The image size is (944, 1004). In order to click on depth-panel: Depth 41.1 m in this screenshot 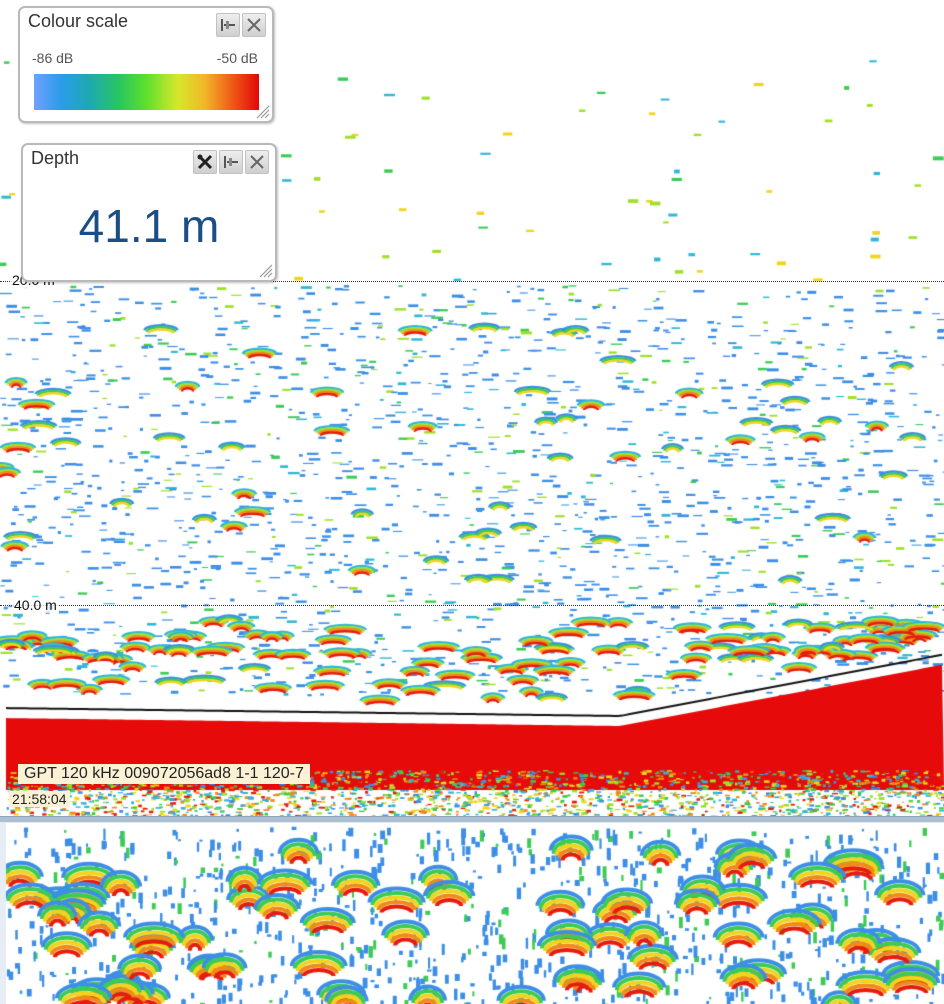, I will do `click(149, 212)`.